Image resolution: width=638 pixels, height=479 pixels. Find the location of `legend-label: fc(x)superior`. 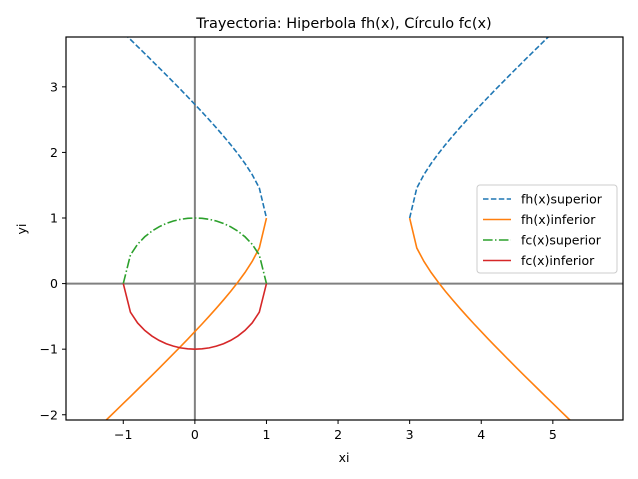

legend-label: fc(x)superior is located at coordinates (561, 240).